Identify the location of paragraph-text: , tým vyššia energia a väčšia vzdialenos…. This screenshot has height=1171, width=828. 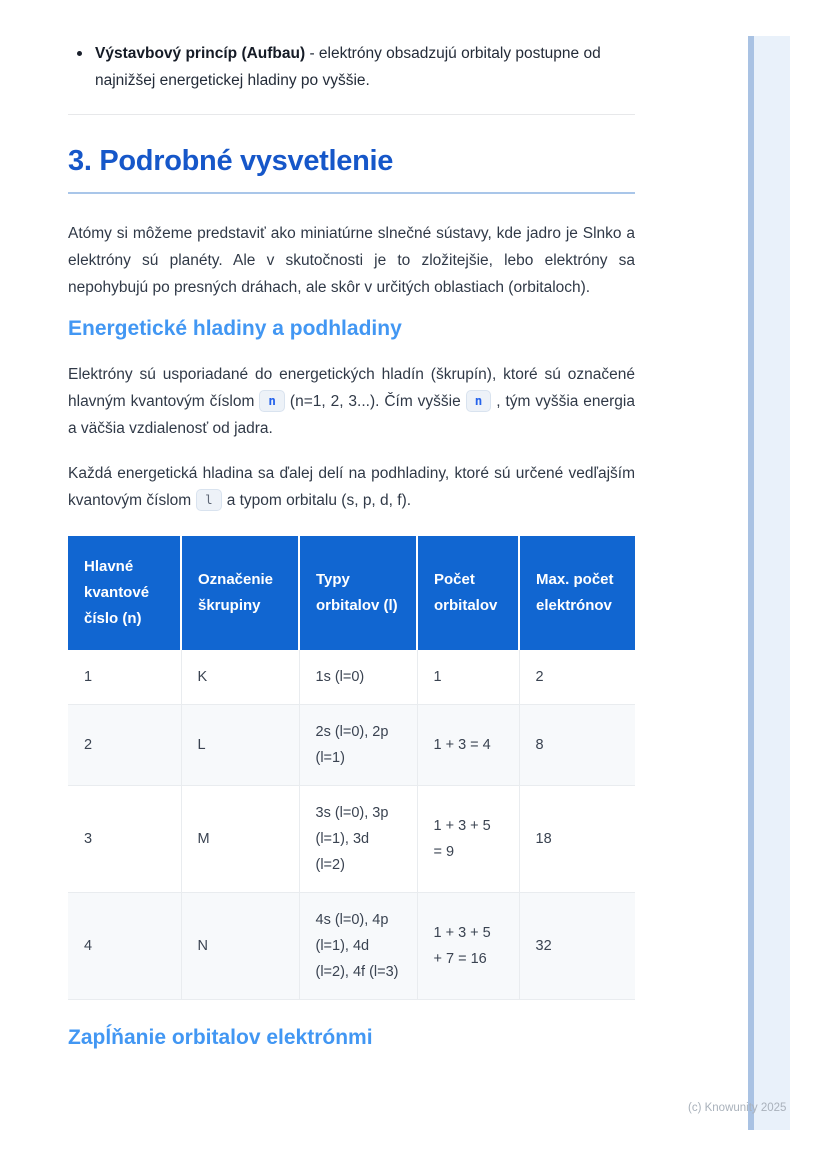
(351, 415).